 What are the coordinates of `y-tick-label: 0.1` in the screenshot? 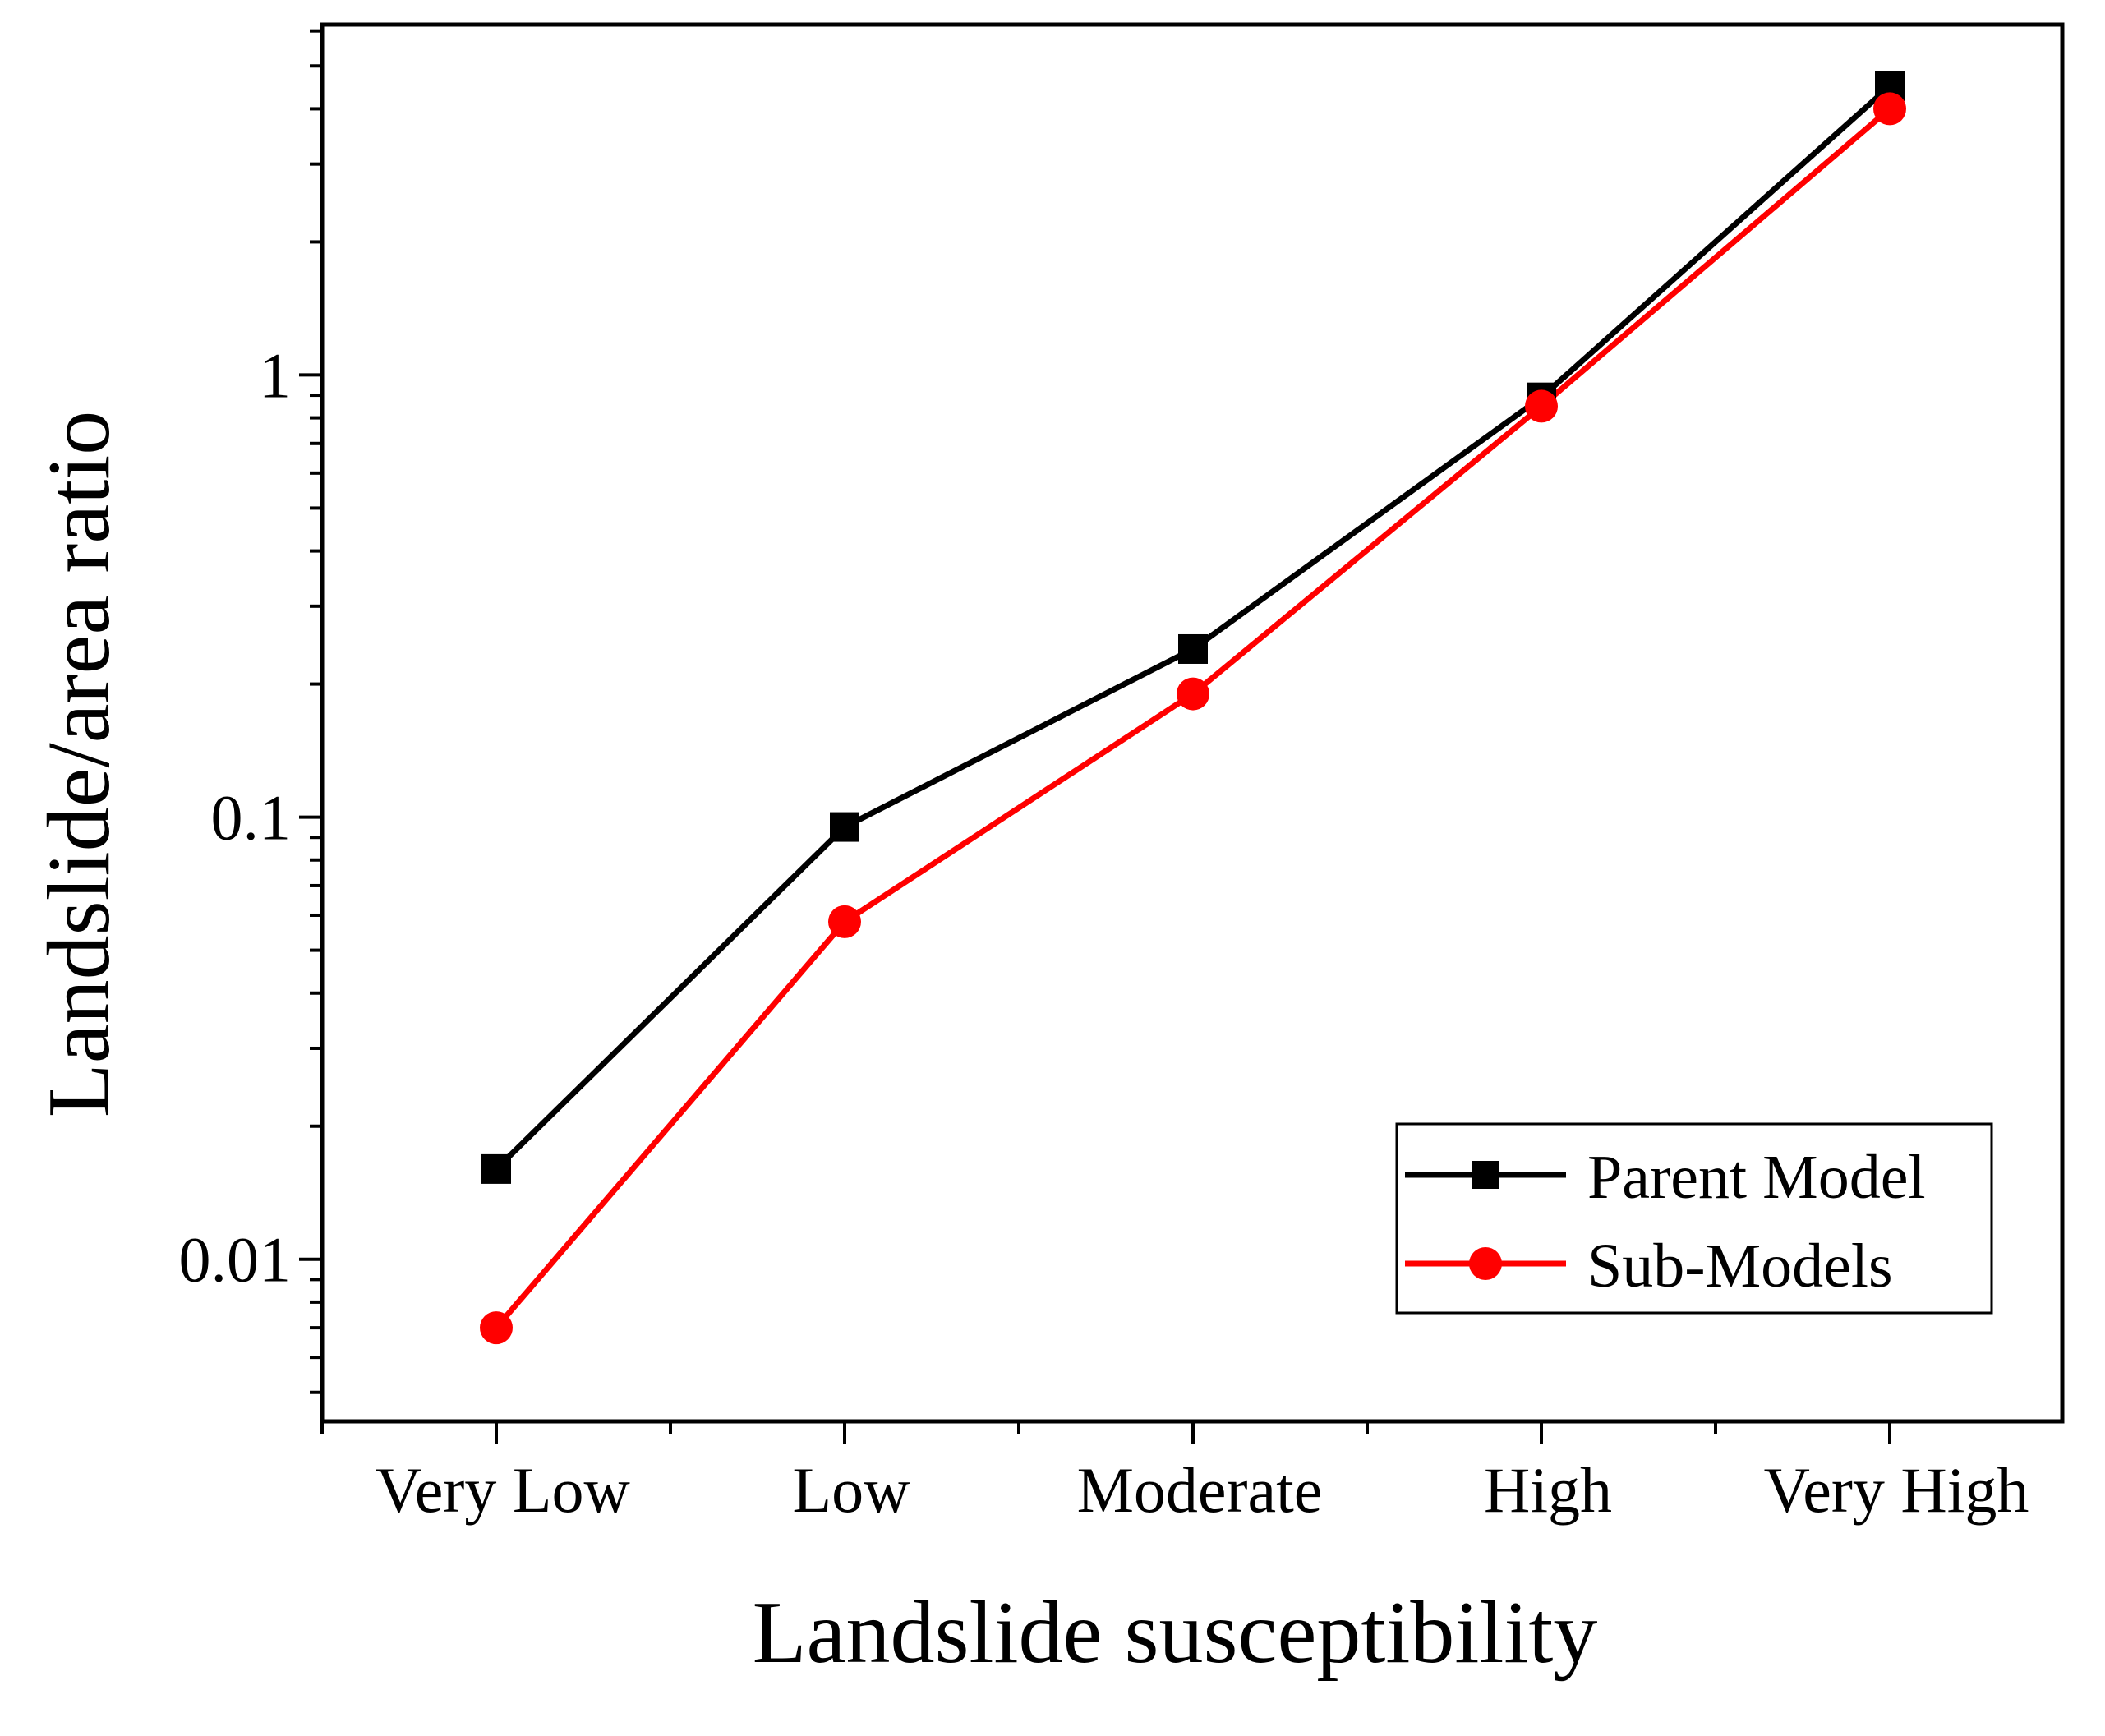 It's located at (251, 818).